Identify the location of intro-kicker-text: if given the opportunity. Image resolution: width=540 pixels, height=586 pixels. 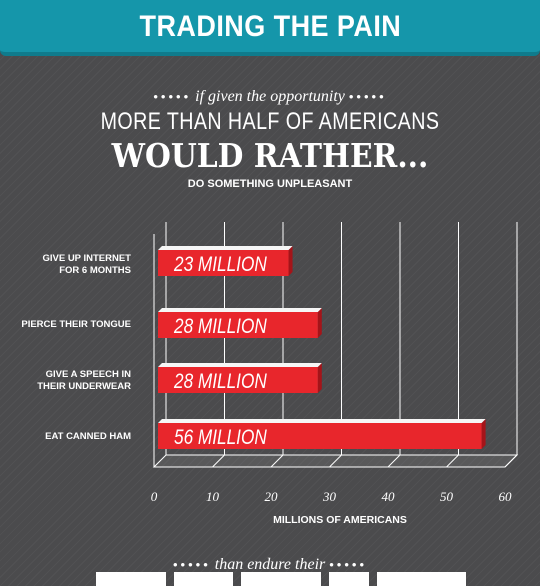
(270, 96).